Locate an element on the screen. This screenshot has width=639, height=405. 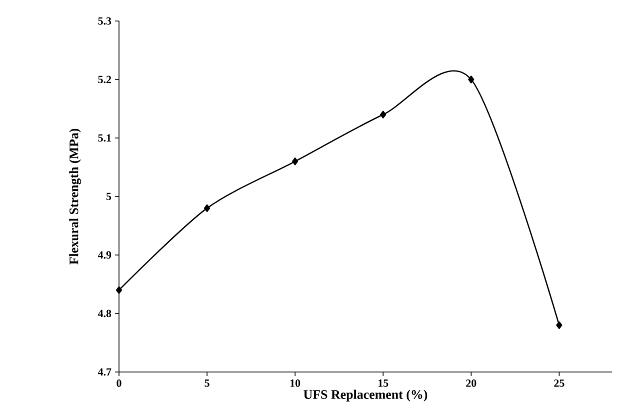
y-tick-label: 5.1 is located at coordinates (104, 138).